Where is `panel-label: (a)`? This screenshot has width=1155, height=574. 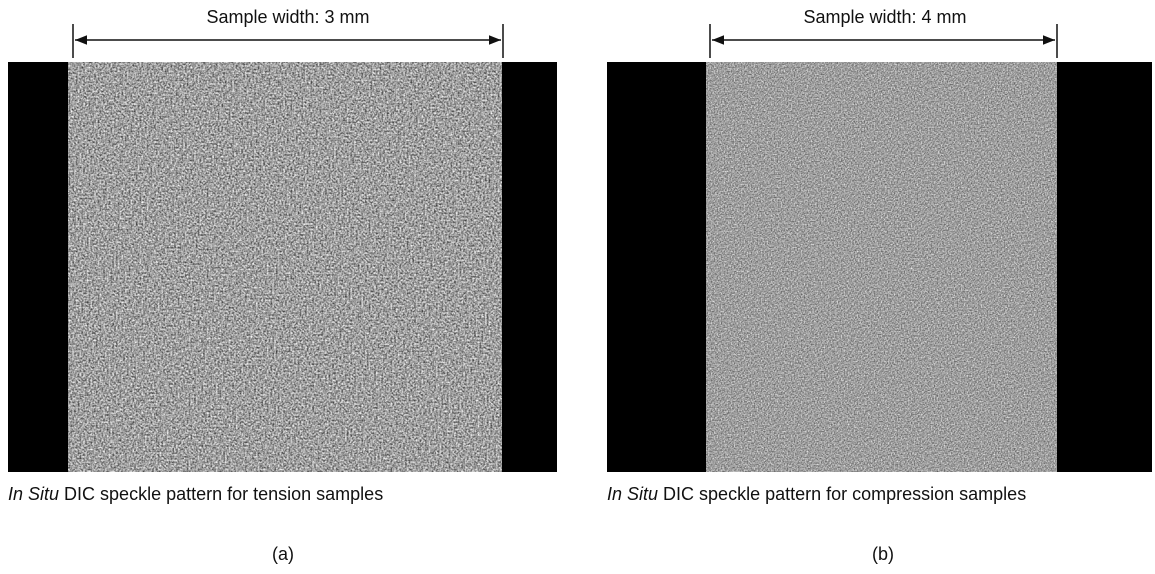
panel-label: (a) is located at coordinates (283, 554).